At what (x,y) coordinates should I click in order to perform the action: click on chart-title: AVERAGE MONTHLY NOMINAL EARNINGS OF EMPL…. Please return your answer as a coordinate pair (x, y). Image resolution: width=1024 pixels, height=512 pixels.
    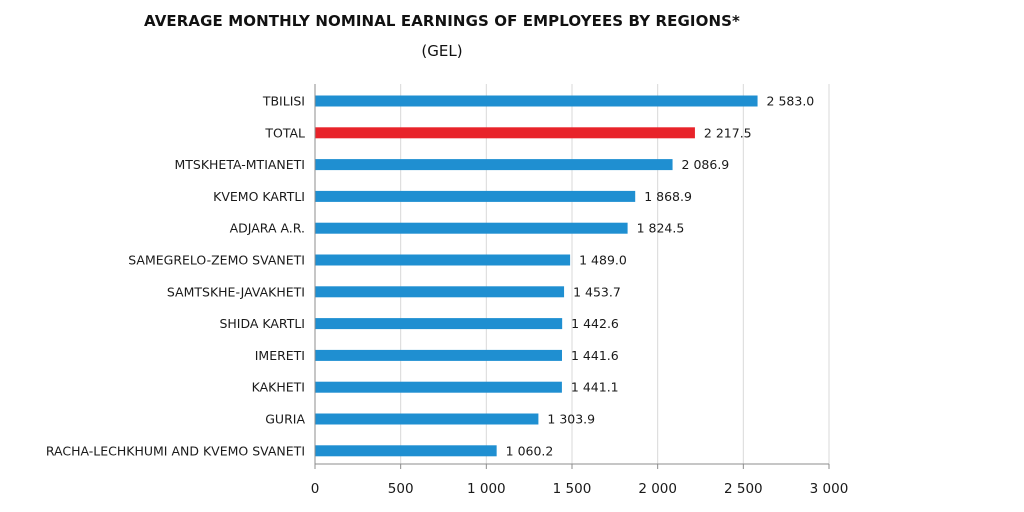
    Looking at the image, I should click on (442, 21).